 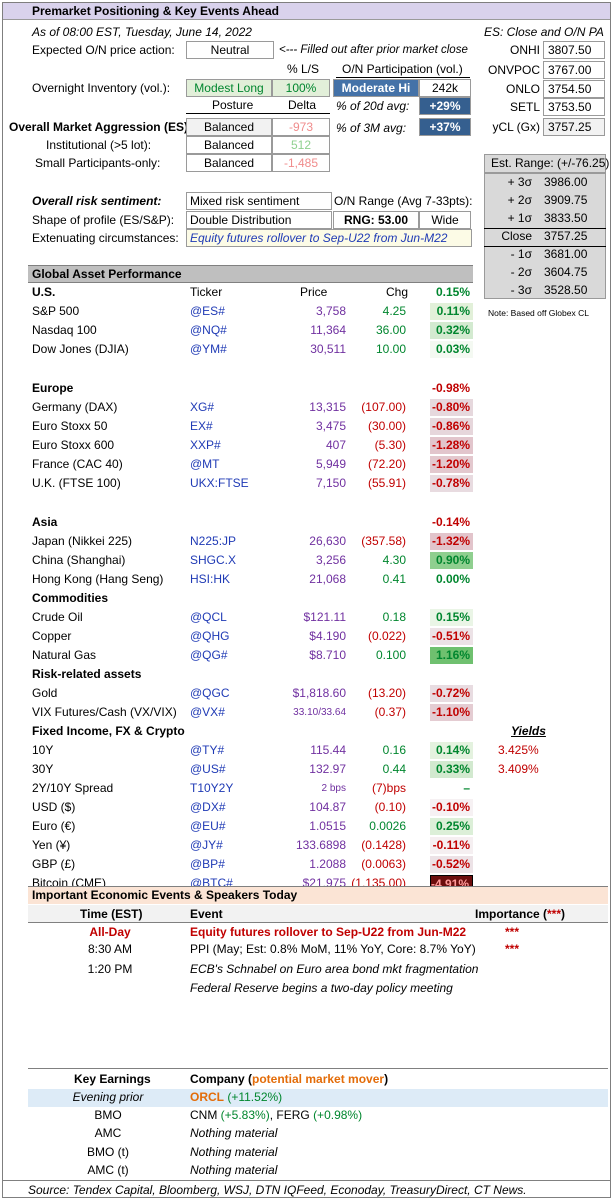 What do you see at coordinates (390, 349) in the screenshot?
I see `asset-chg: 10.00` at bounding box center [390, 349].